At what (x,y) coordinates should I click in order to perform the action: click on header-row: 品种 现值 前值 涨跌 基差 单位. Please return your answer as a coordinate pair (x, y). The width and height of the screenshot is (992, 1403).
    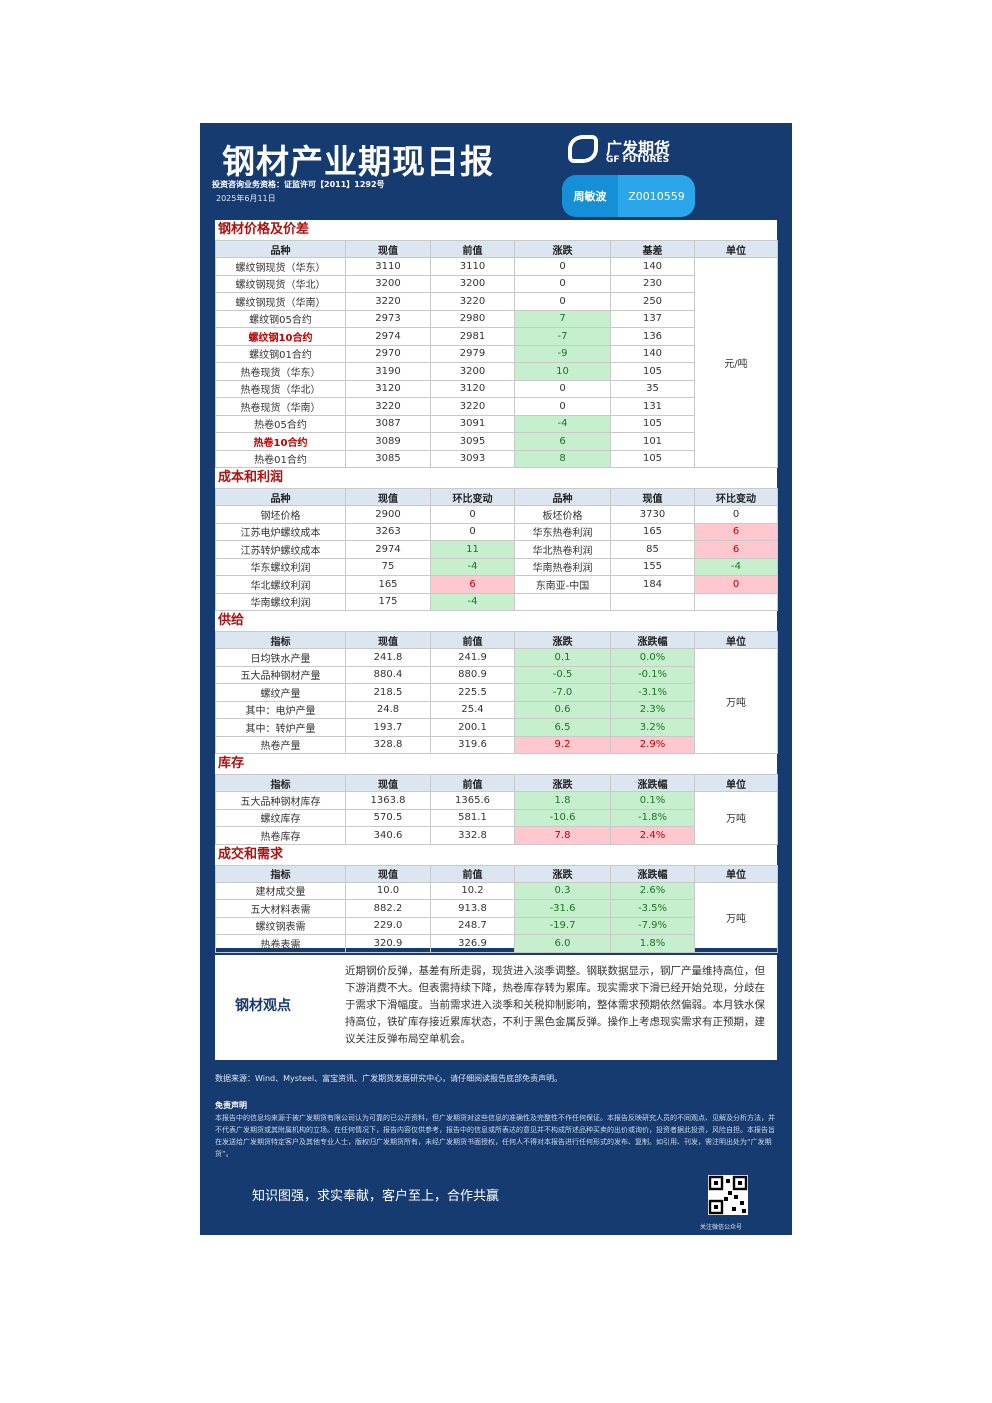
    Looking at the image, I should click on (496, 249).